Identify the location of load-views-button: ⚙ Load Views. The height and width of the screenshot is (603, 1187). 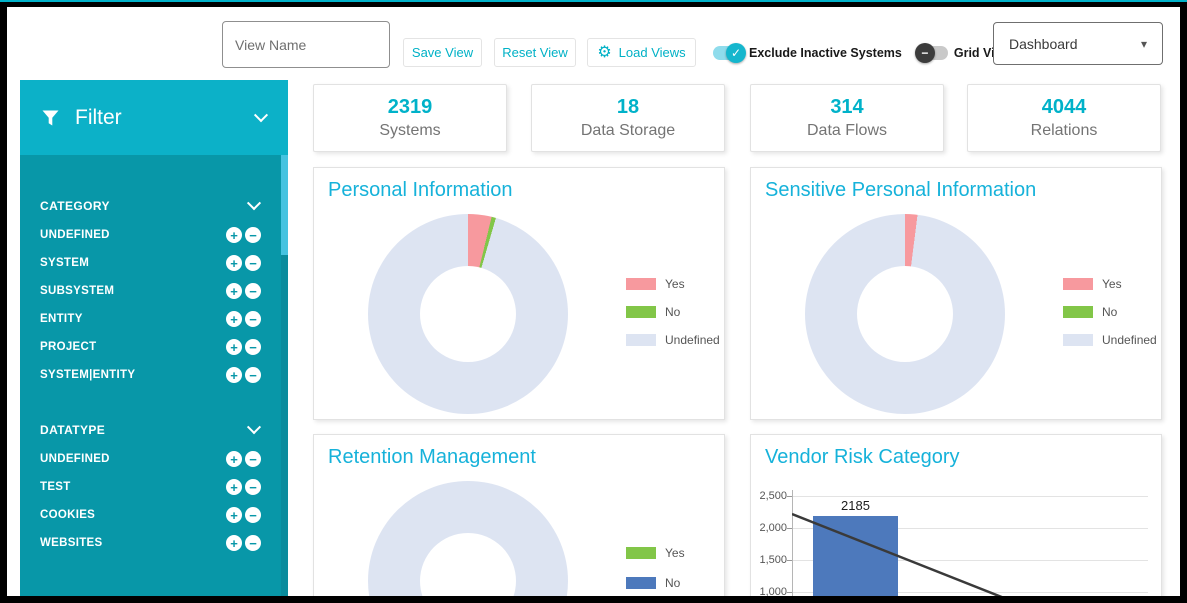
(641, 52).